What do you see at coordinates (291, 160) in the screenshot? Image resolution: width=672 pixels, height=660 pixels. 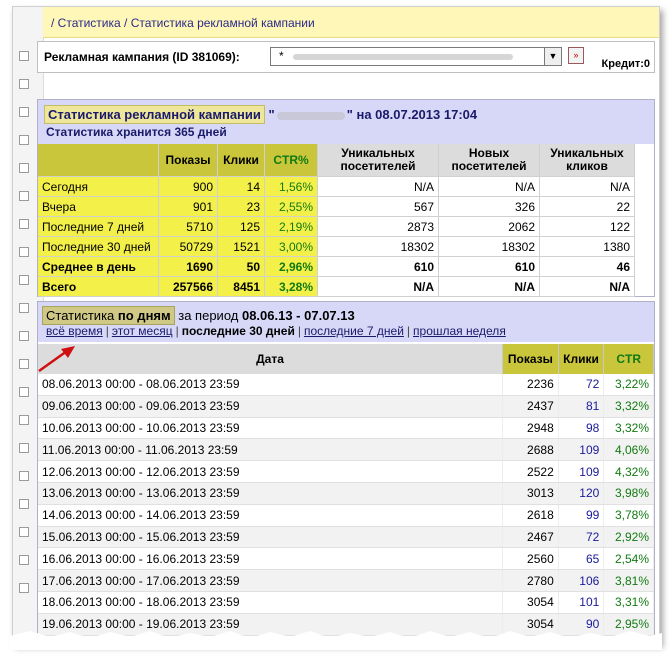 I see `col-header-ctr: CTR%` at bounding box center [291, 160].